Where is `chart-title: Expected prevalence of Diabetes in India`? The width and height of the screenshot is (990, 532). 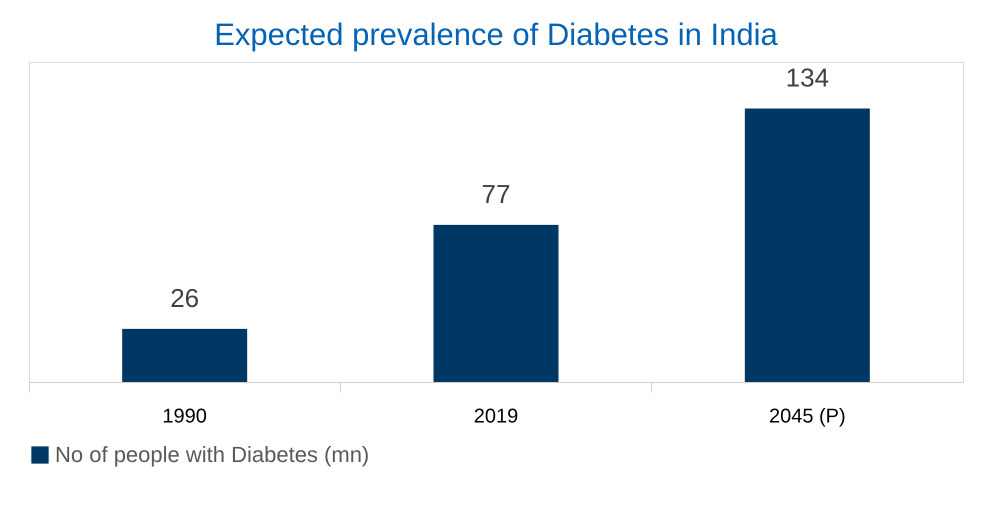 chart-title: Expected prevalence of Diabetes in India is located at coordinates (496, 34).